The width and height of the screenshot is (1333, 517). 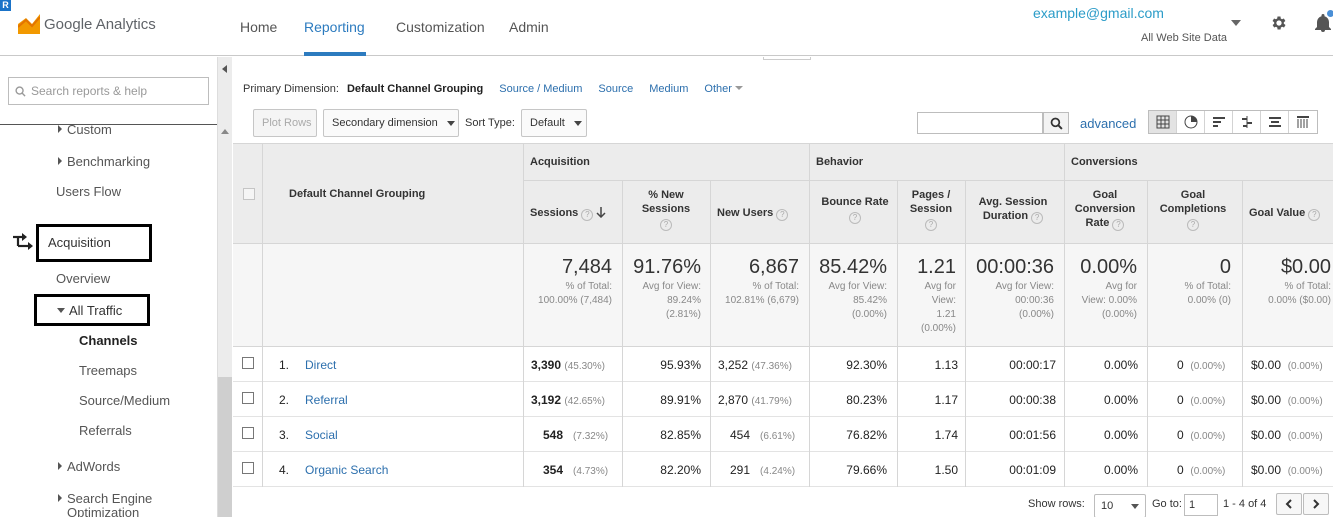 What do you see at coordinates (224, 69) in the screenshot?
I see `collapse-sidebar-icon` at bounding box center [224, 69].